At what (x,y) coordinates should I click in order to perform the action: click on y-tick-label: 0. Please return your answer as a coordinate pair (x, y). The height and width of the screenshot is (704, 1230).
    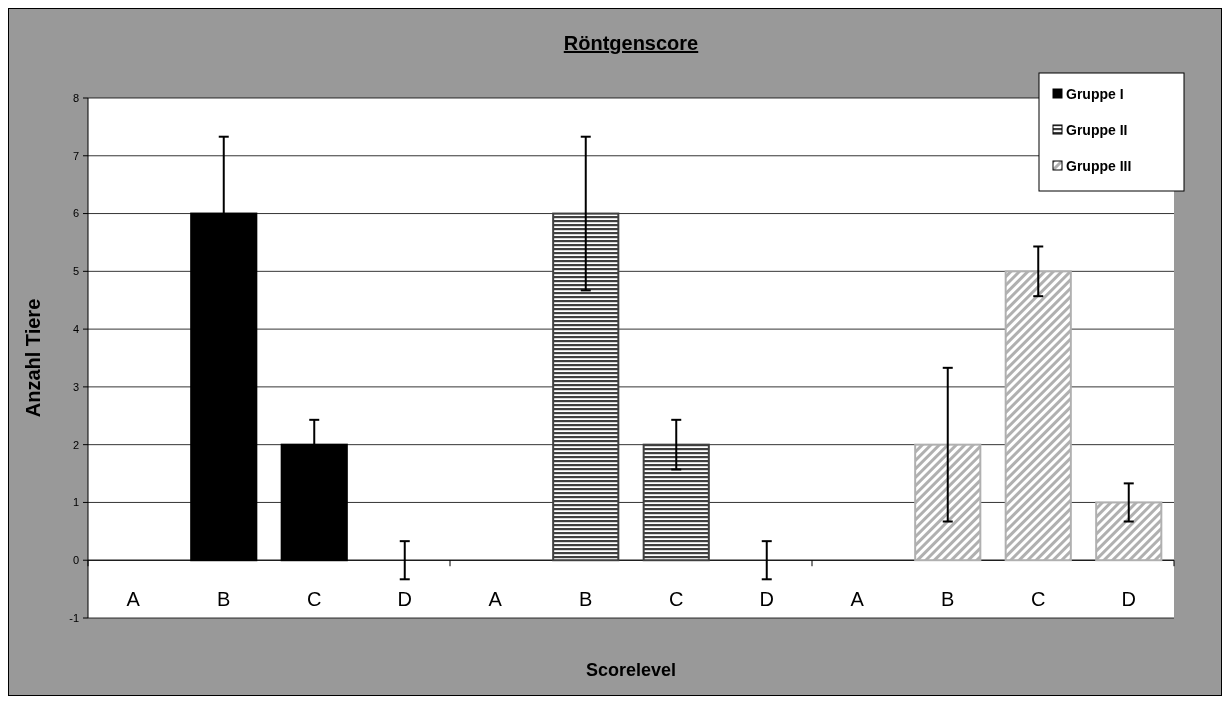
    Looking at the image, I should click on (75, 560).